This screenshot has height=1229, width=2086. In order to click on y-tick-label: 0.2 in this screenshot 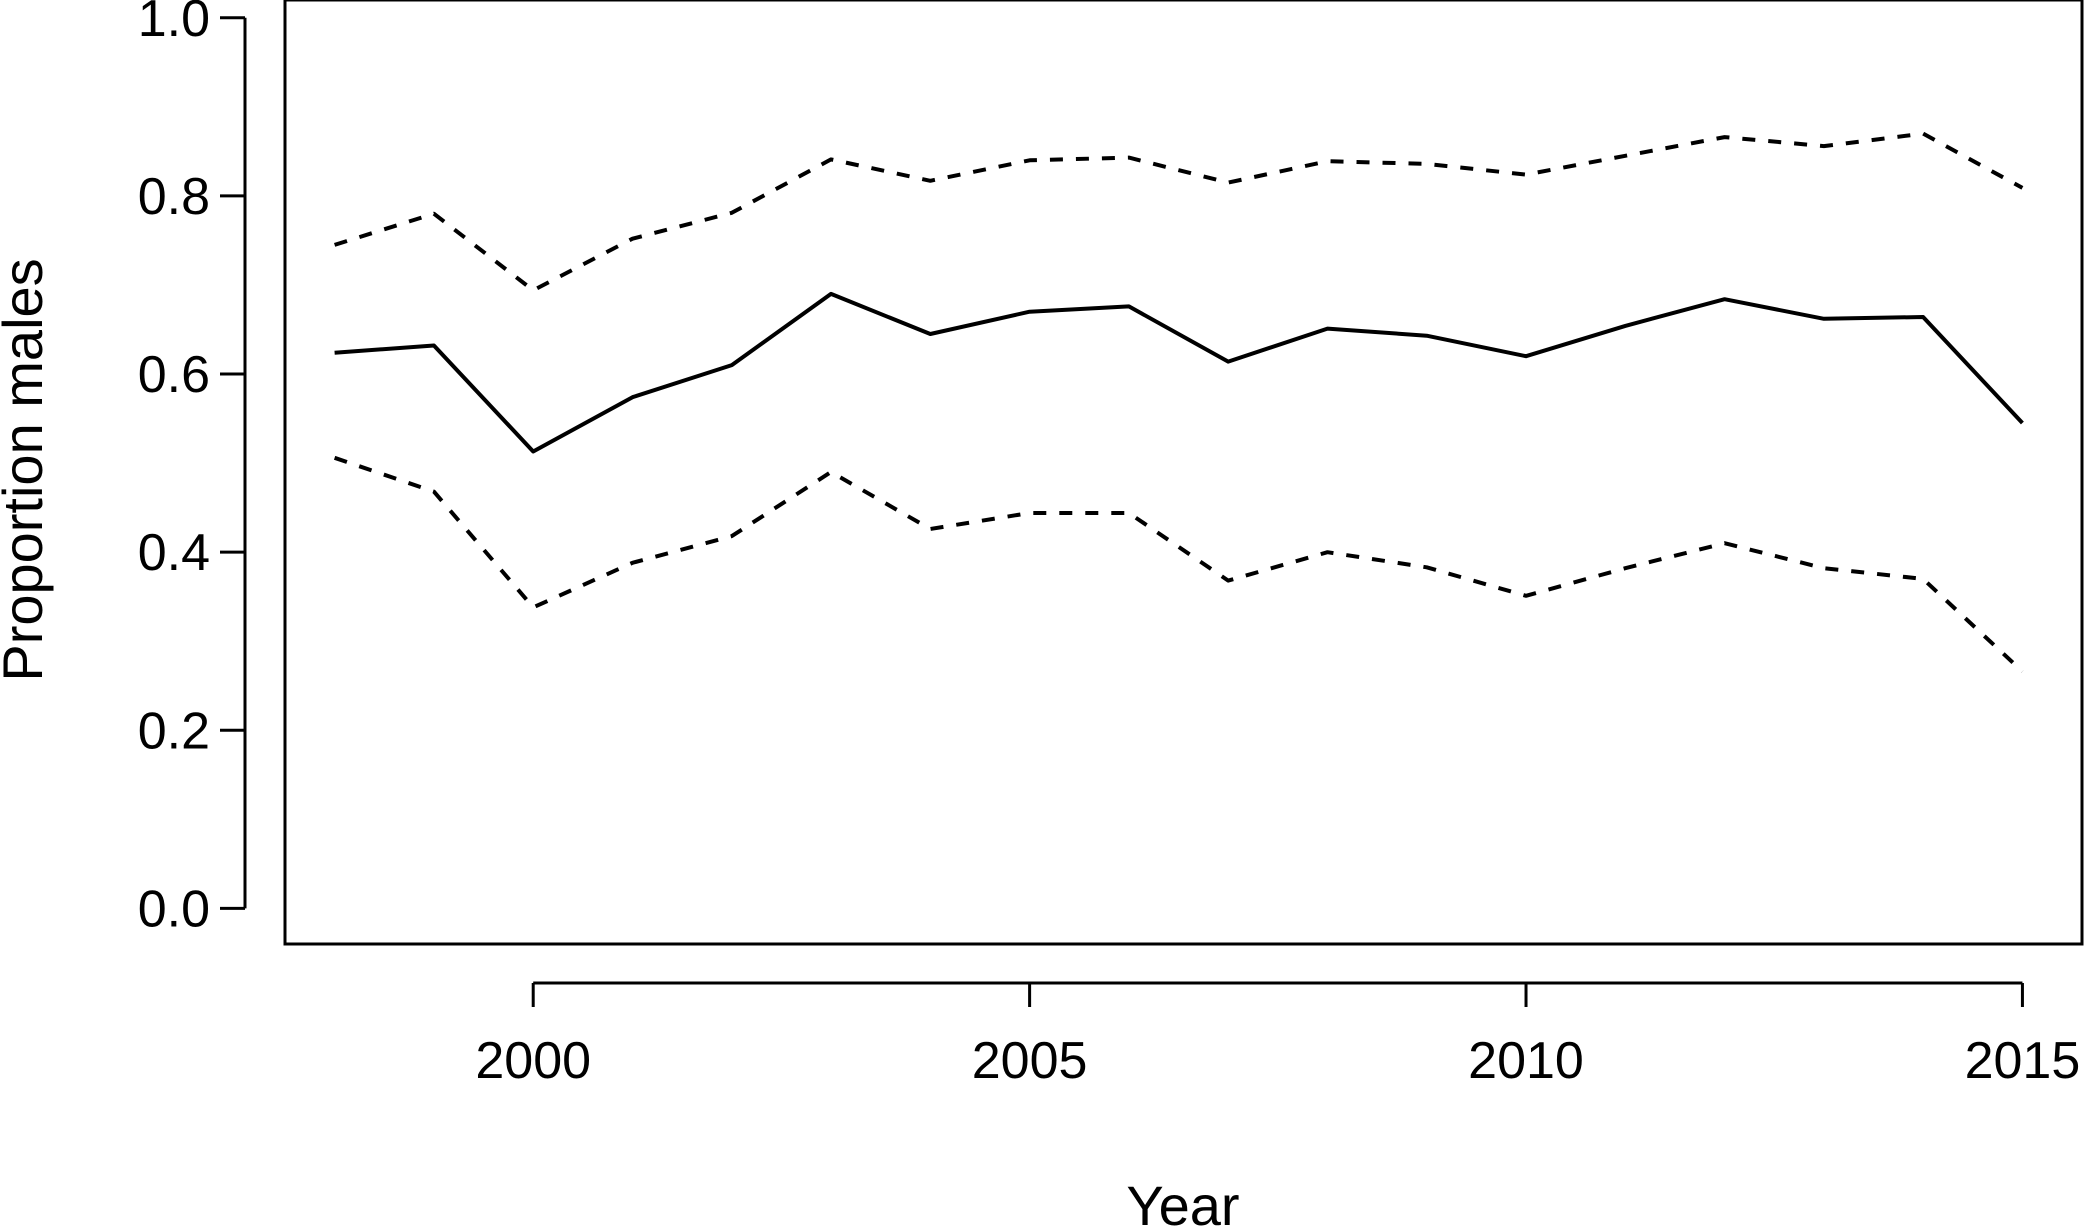, I will do `click(174, 731)`.